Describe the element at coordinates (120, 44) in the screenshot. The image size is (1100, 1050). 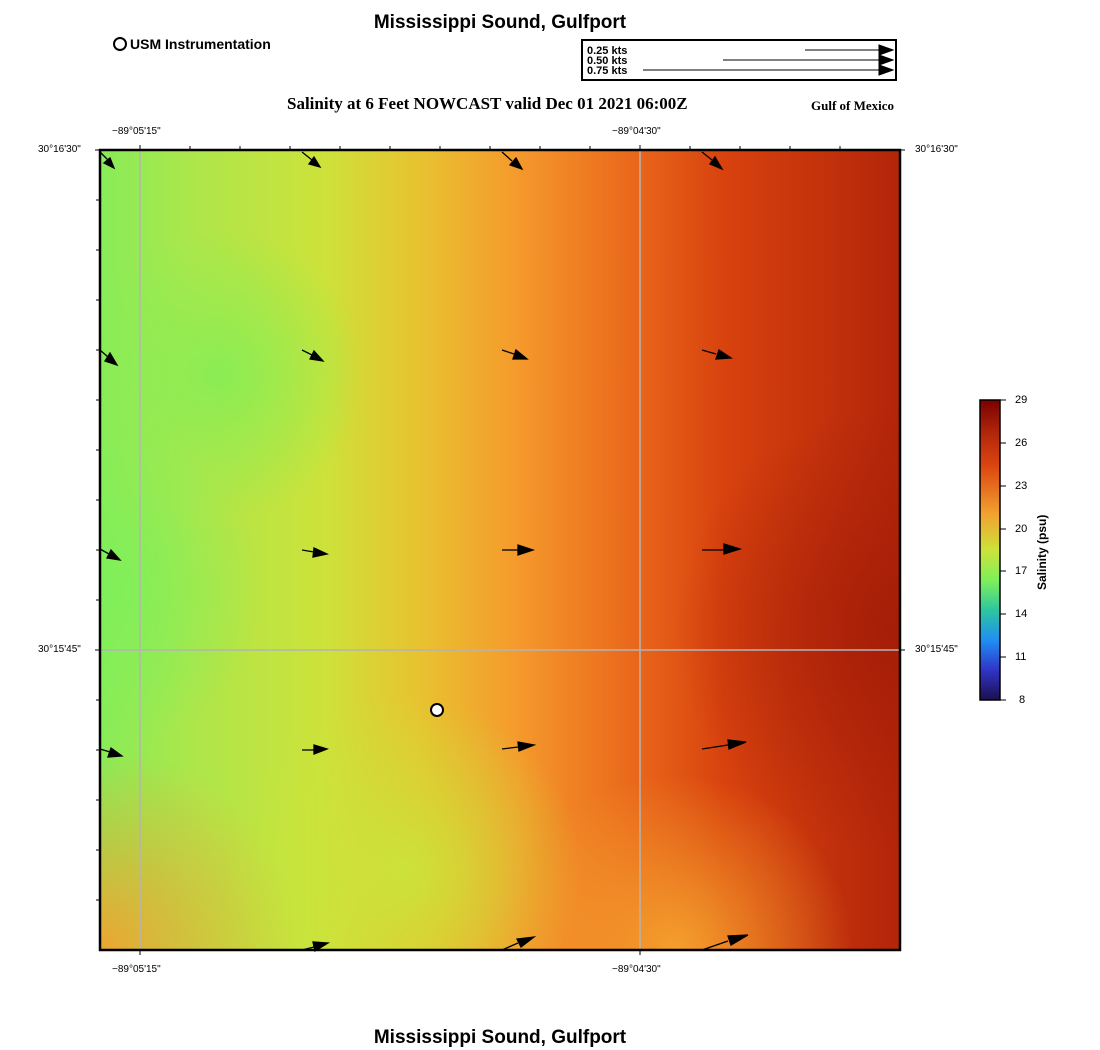
I see `circle-marker-icon` at that location.